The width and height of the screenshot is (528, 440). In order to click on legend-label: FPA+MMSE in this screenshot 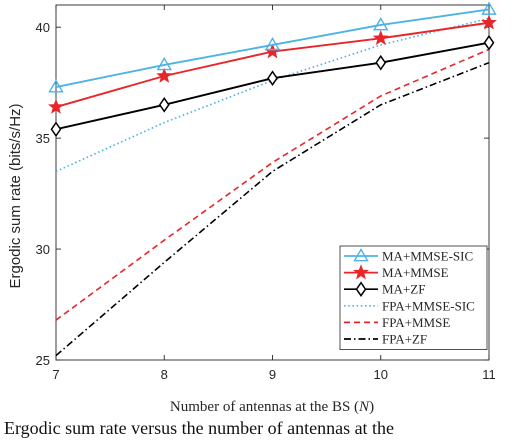, I will do `click(416, 322)`.